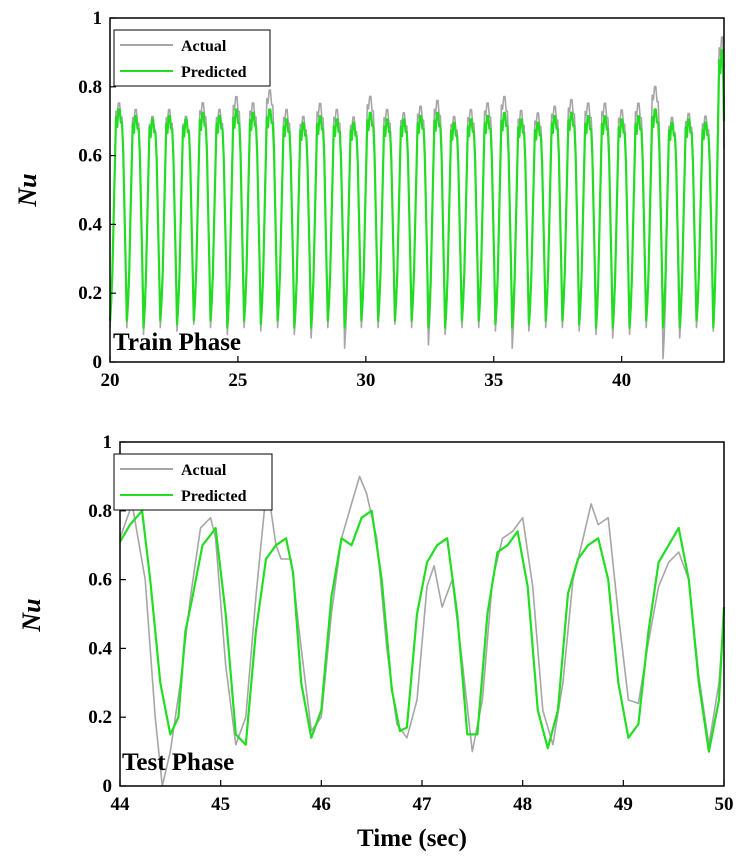  What do you see at coordinates (214, 496) in the screenshot?
I see `test-legend-predicted-label: Predicted` at bounding box center [214, 496].